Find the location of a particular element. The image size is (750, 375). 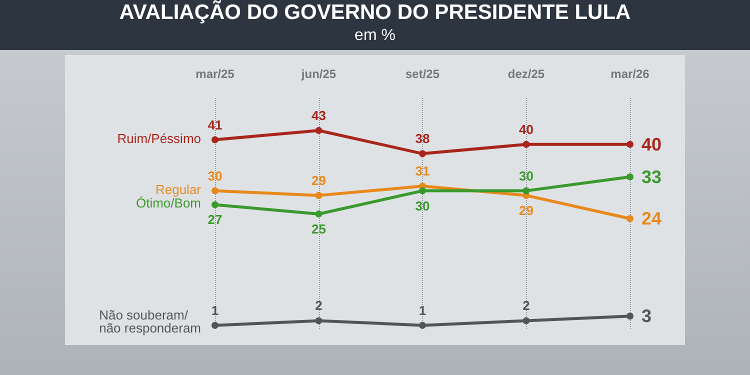

data-label: 25 is located at coordinates (319, 229).